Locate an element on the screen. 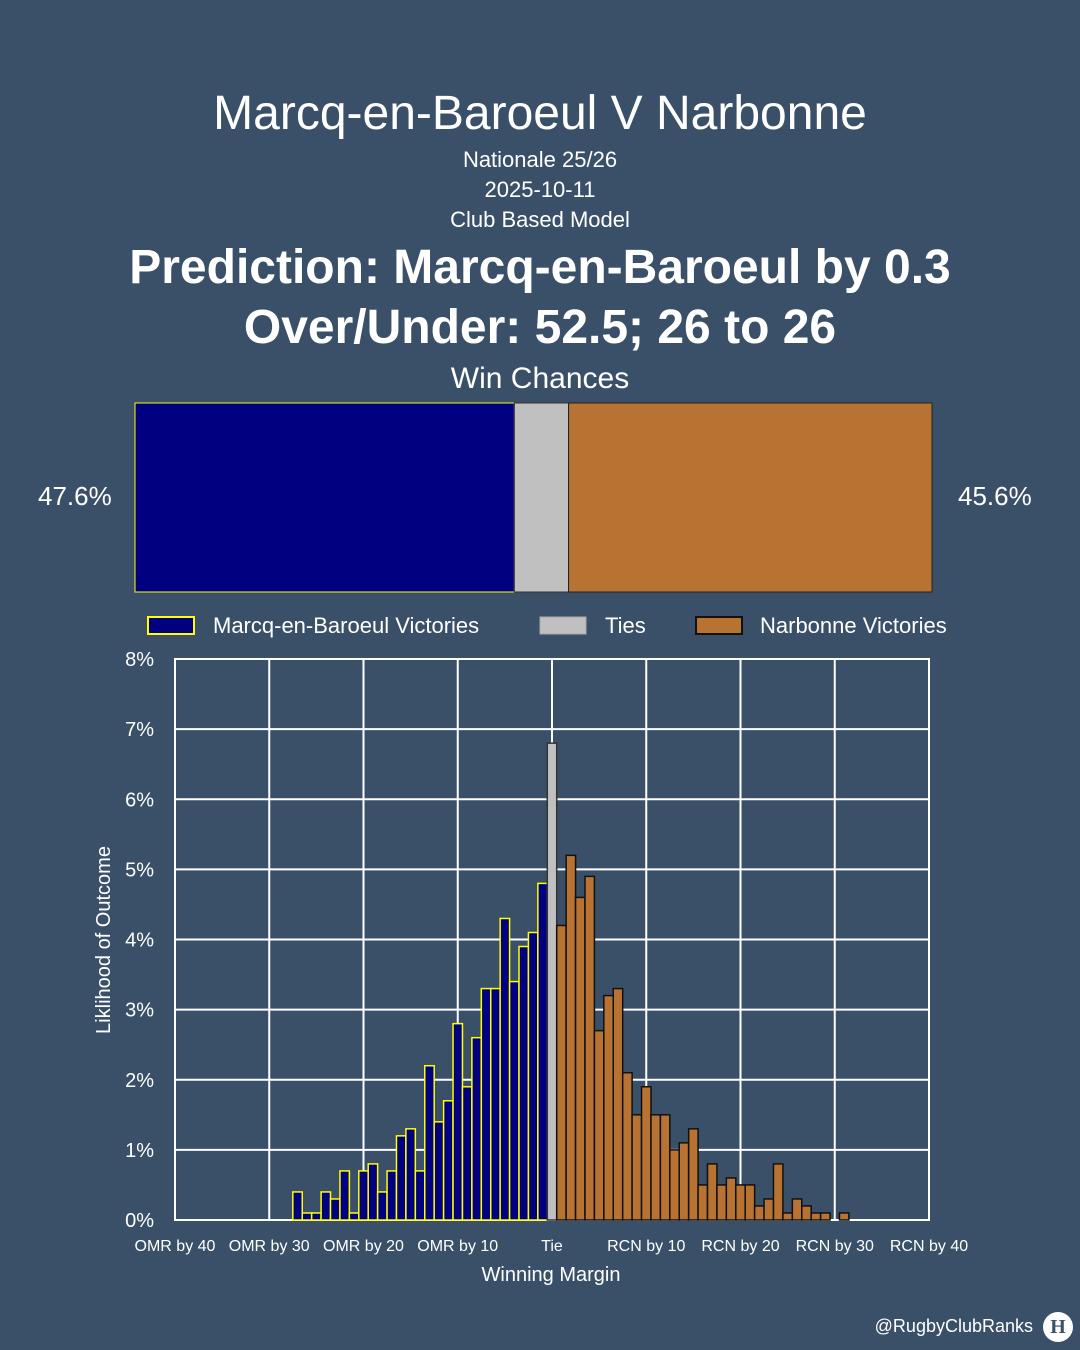 Image resolution: width=1080 pixels, height=1350 pixels. x-tick-label: Tie is located at coordinates (552, 1246).